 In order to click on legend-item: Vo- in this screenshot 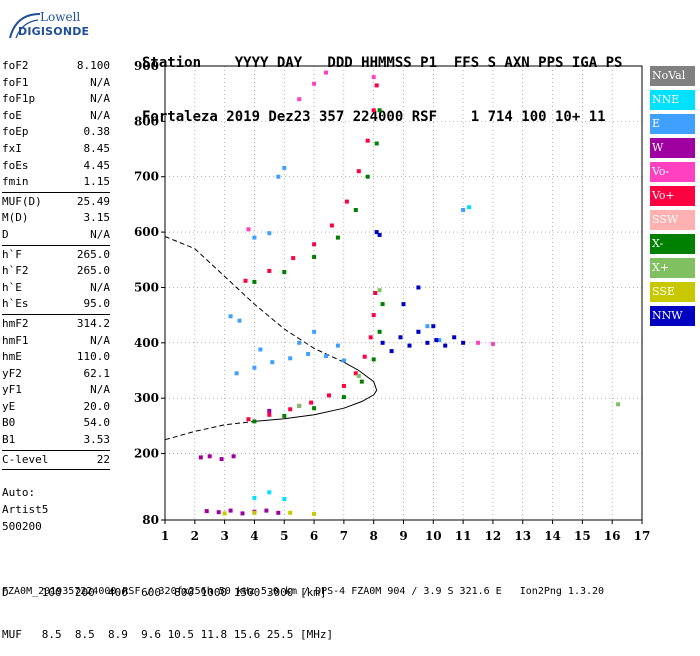, I will do `click(672, 172)`.